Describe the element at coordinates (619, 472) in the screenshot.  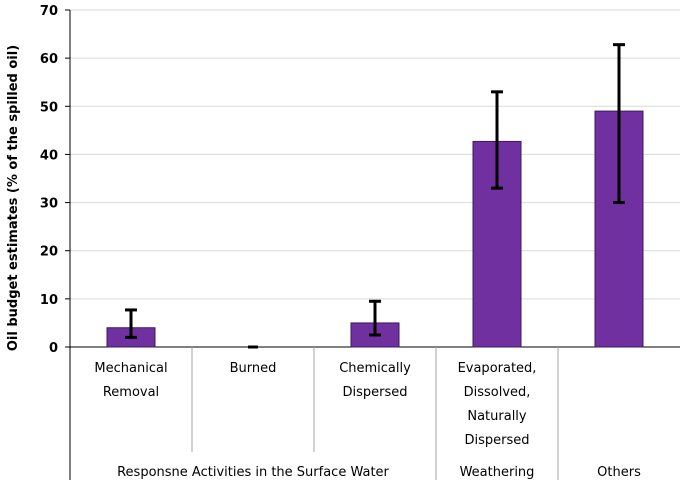
I see `group-label: Others` at that location.